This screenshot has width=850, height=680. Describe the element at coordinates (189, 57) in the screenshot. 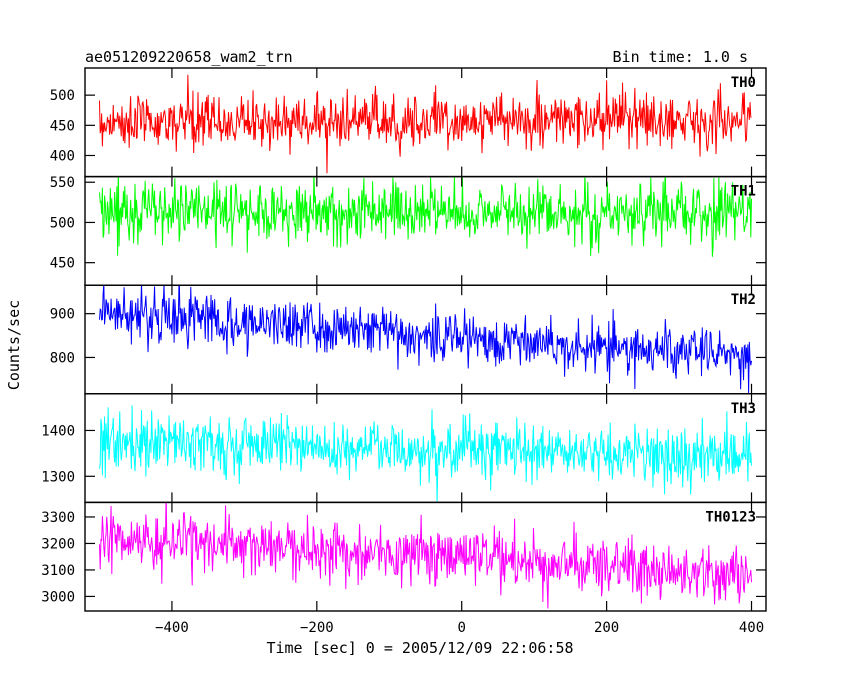

I see `chart-title: ae051209220658_wam2_trn` at that location.